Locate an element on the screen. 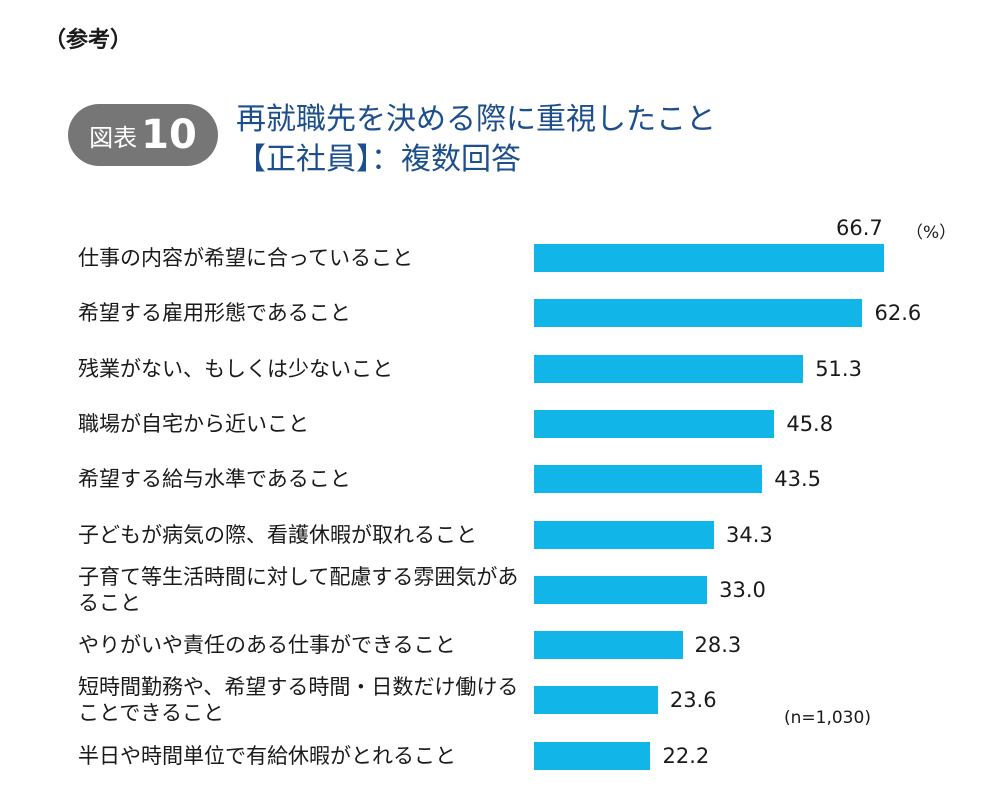 This screenshot has width=1000, height=811. category-label: 短時間勤務や、希望する時間・日数だけ働けることできること is located at coordinates (298, 700).